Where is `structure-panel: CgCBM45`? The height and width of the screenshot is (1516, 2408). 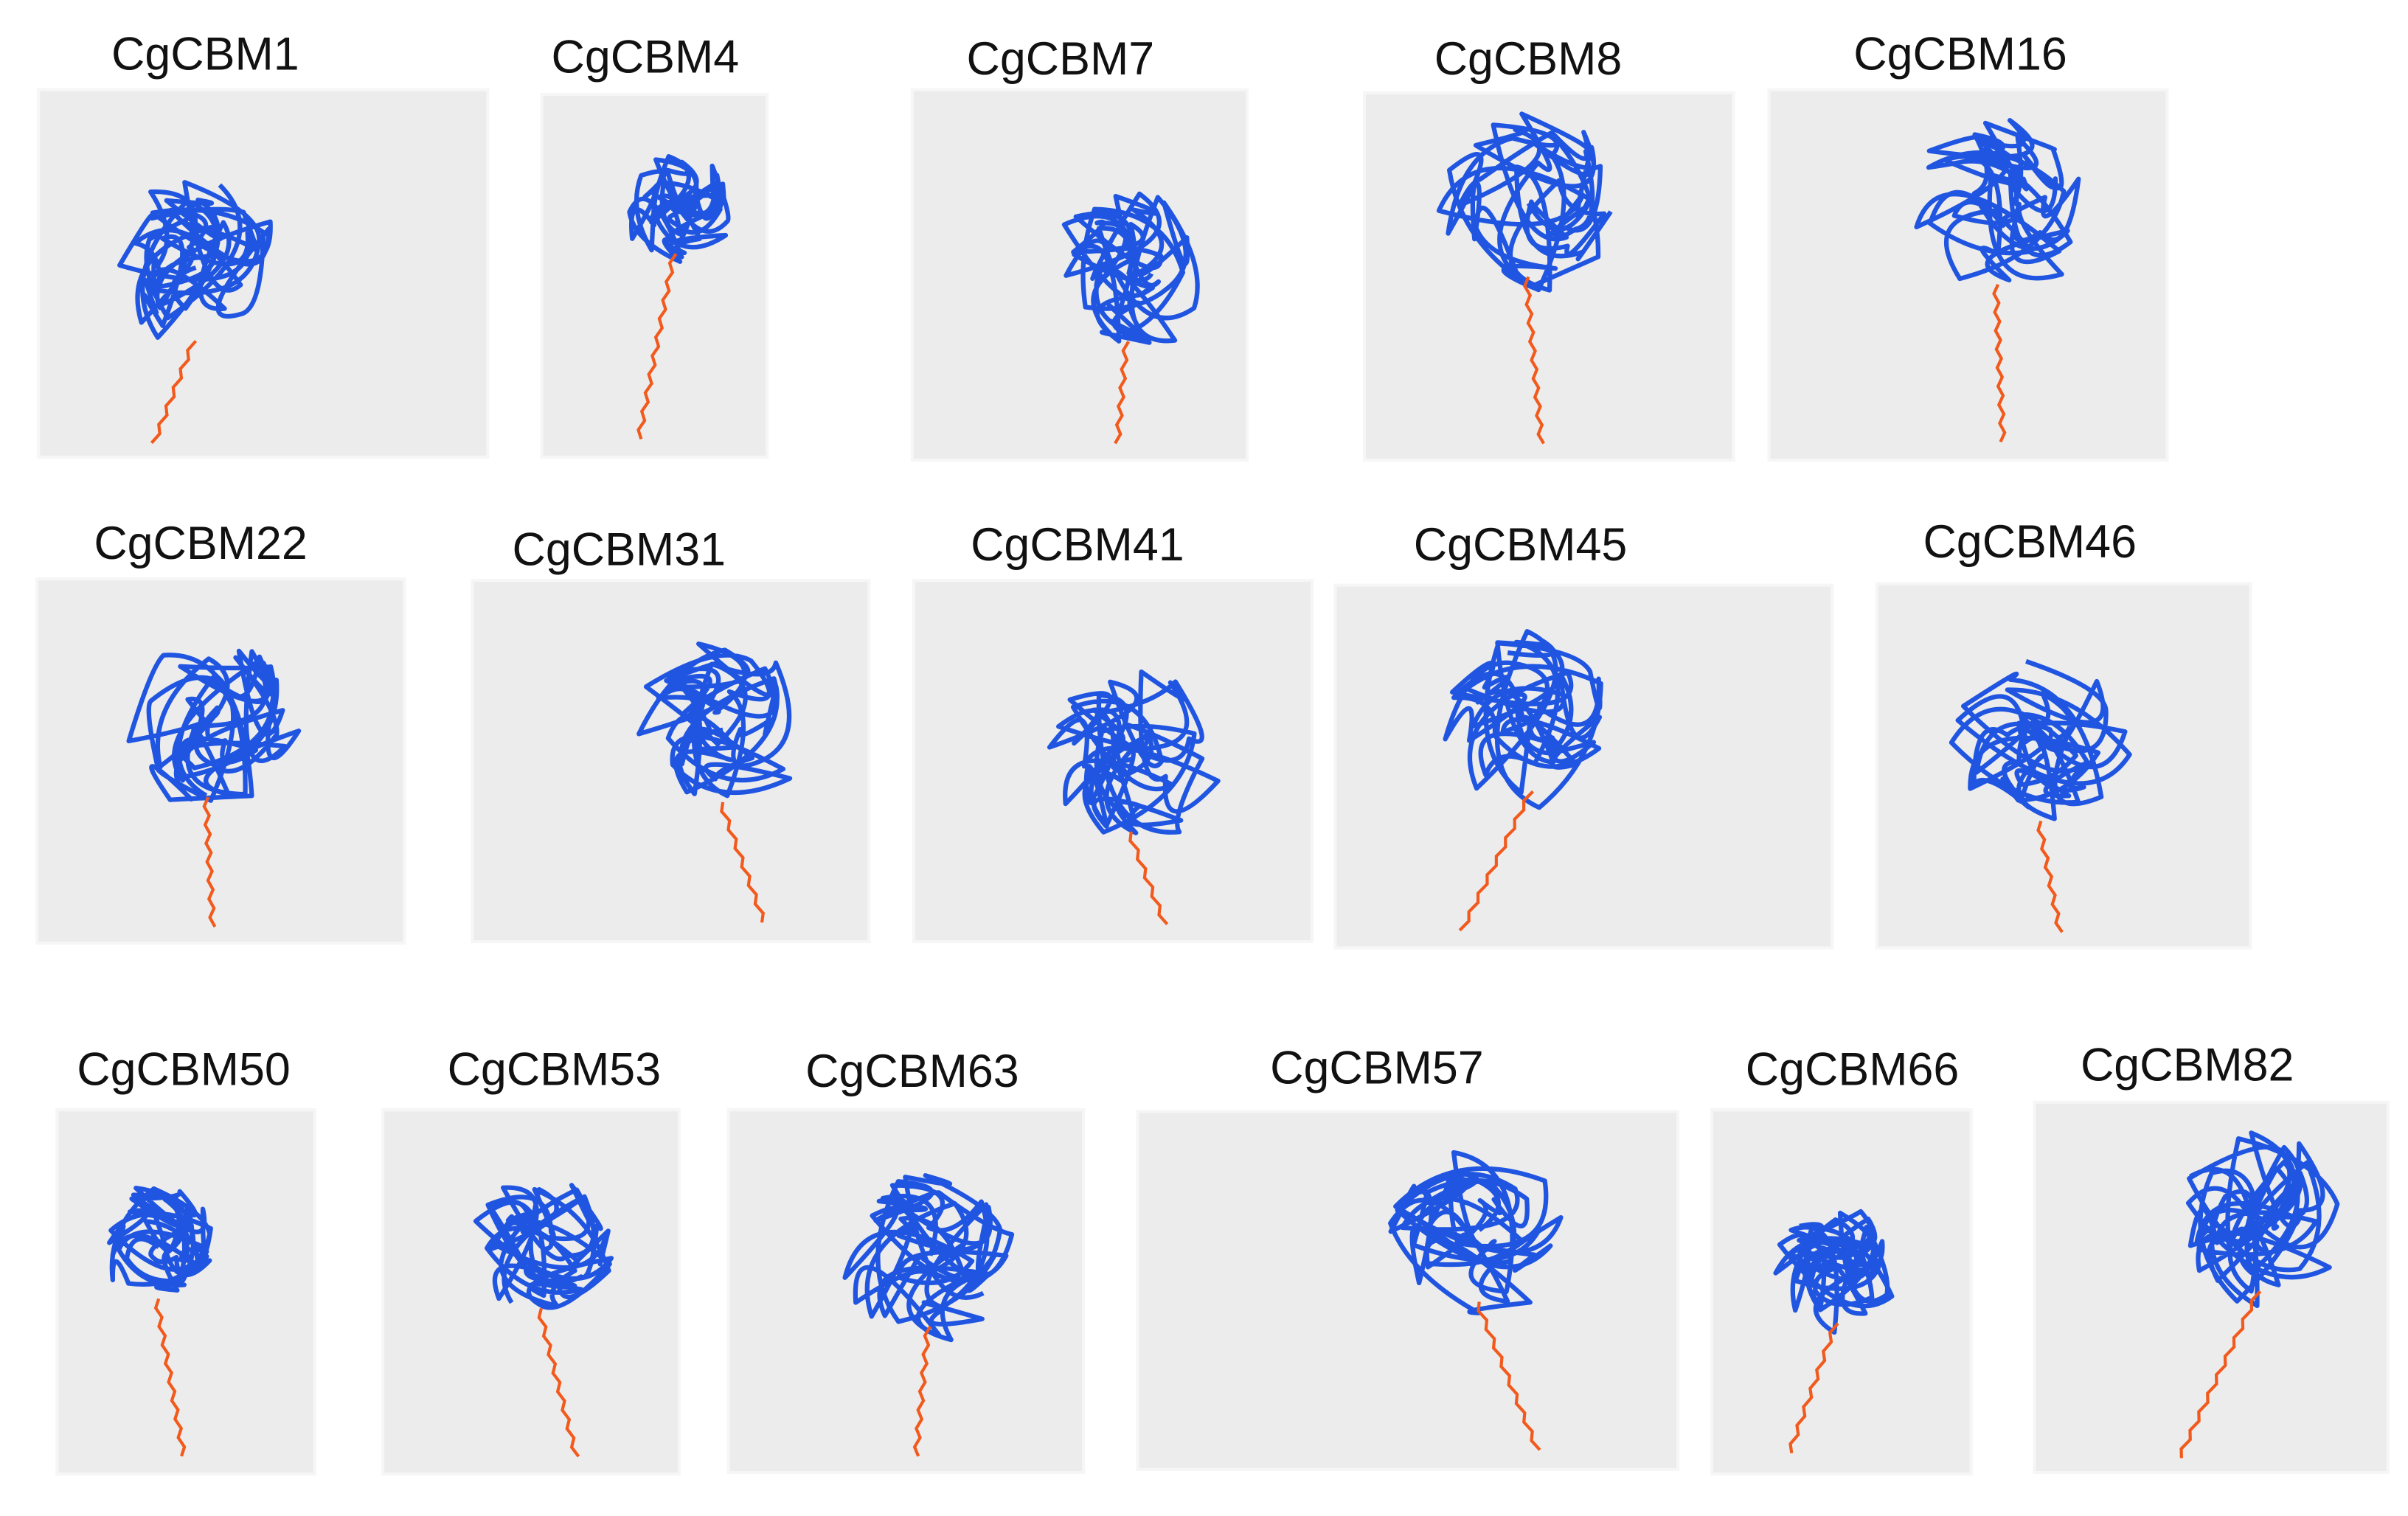 structure-panel: CgCBM45 is located at coordinates (1583, 735).